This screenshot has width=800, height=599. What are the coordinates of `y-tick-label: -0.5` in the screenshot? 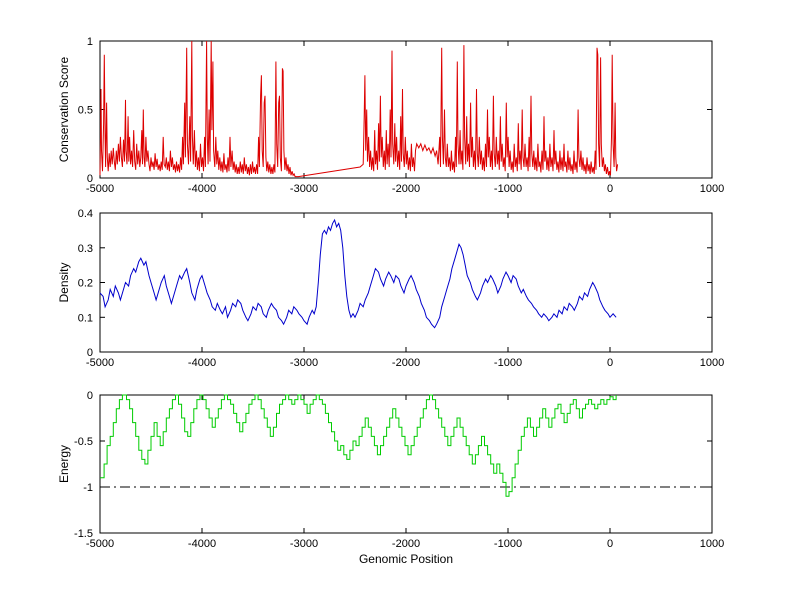 It's located at (83, 442).